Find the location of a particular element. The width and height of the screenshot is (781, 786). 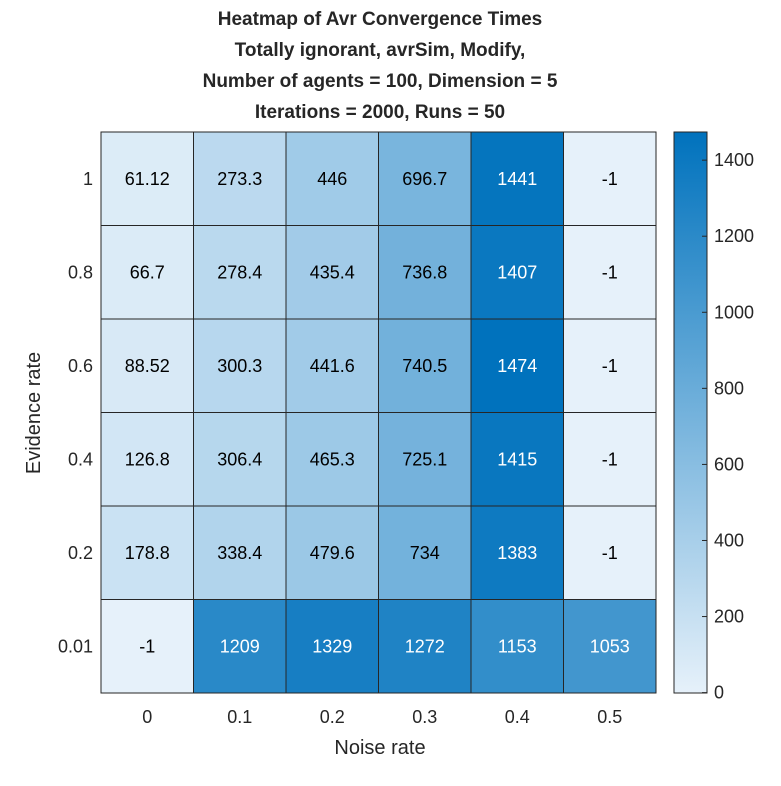

heatmap-cell-label: 1474 is located at coordinates (517, 366).